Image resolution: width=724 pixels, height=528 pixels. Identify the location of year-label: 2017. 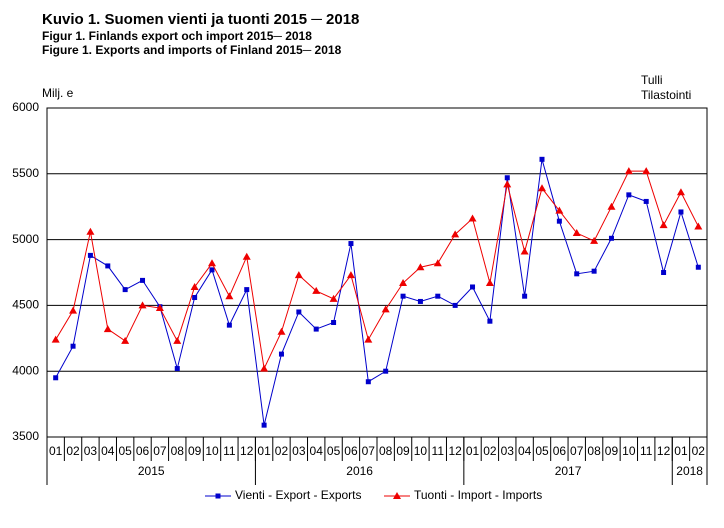
(568, 471).